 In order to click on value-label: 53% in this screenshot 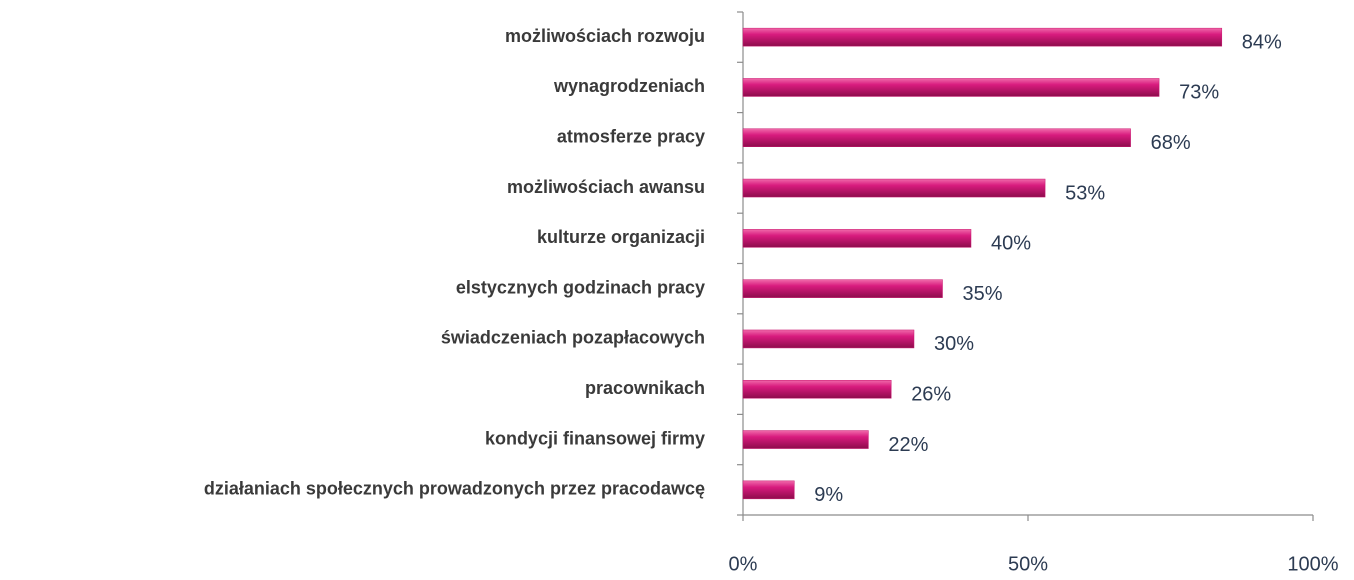, I will do `click(1085, 193)`.